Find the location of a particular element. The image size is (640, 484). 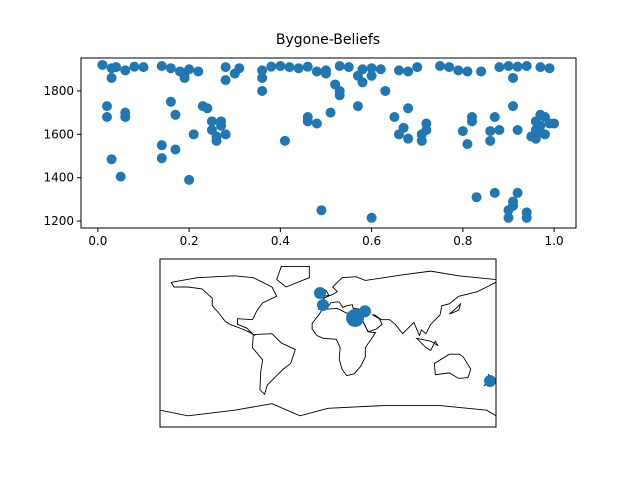

x-tick-label: 0.6 is located at coordinates (371, 241).